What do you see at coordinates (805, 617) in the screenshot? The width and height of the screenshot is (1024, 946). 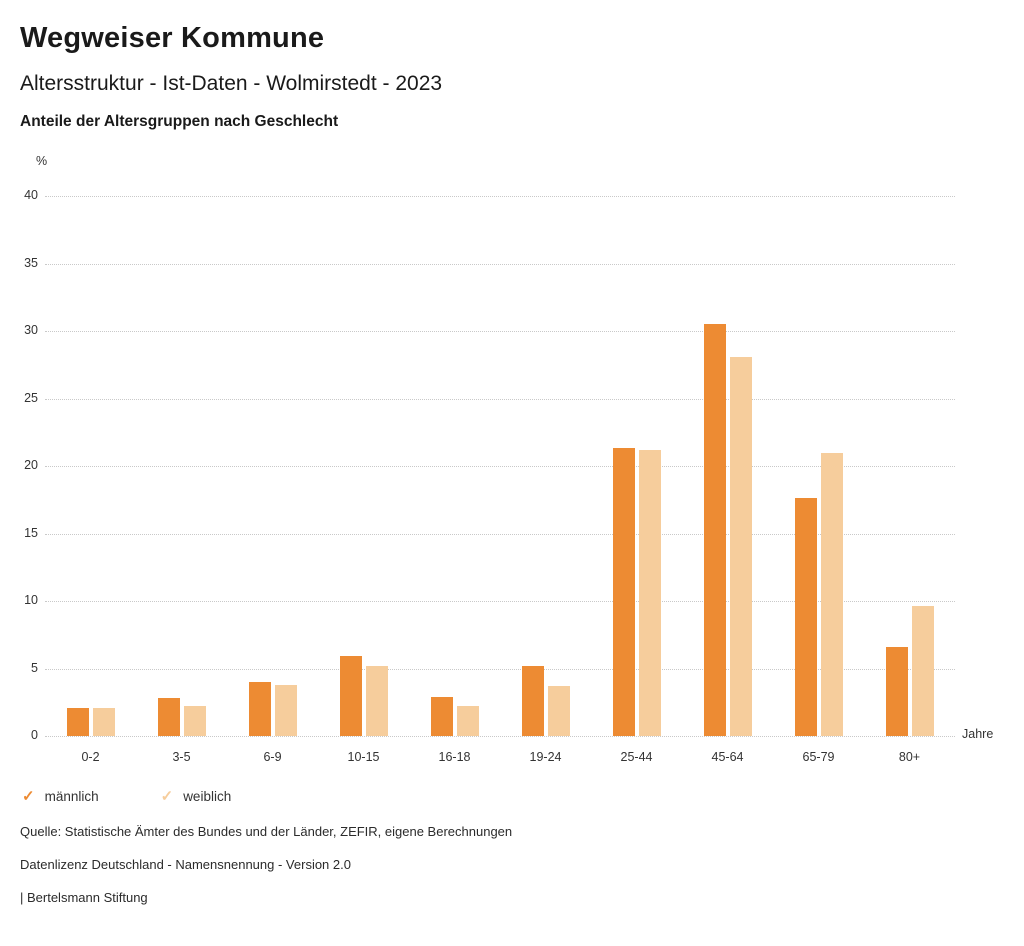 I see `bar-männlich-65-79` at bounding box center [805, 617].